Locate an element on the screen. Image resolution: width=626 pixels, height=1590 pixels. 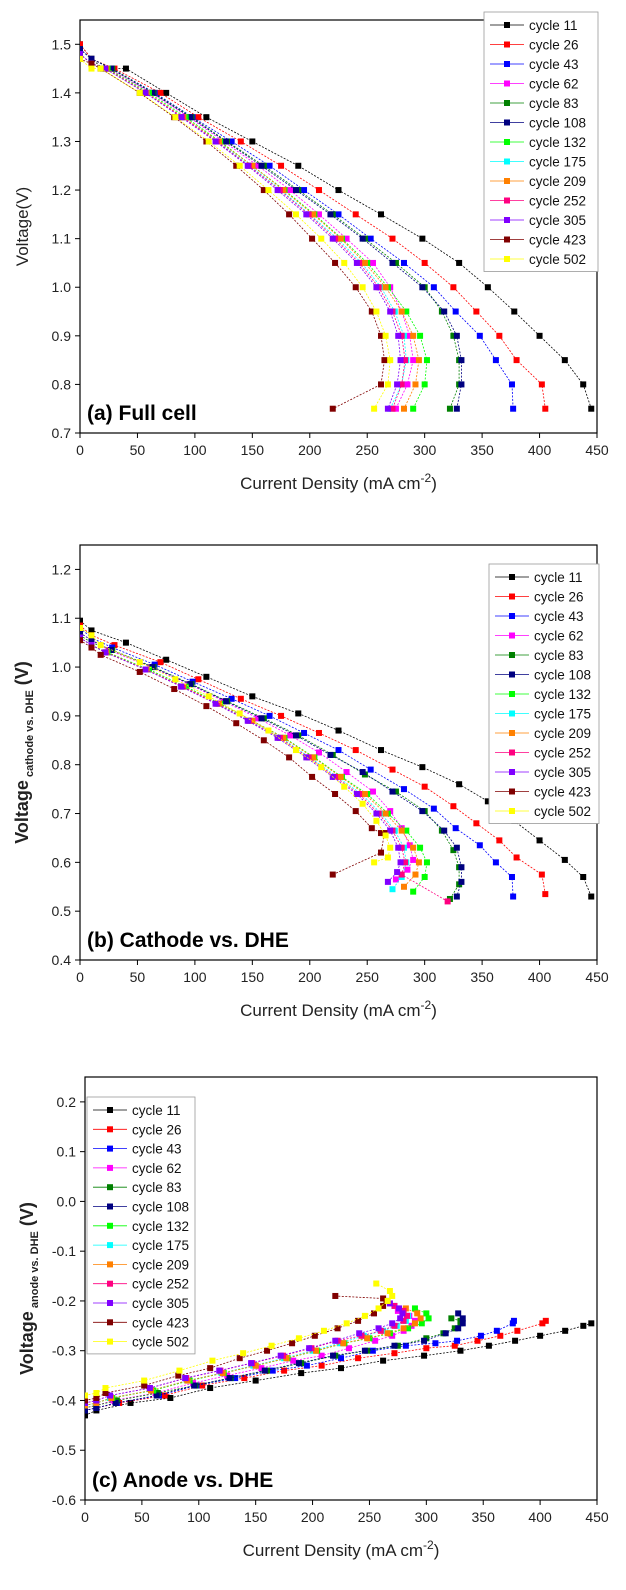
x-tick-label: 50 is located at coordinates (142, 1517).